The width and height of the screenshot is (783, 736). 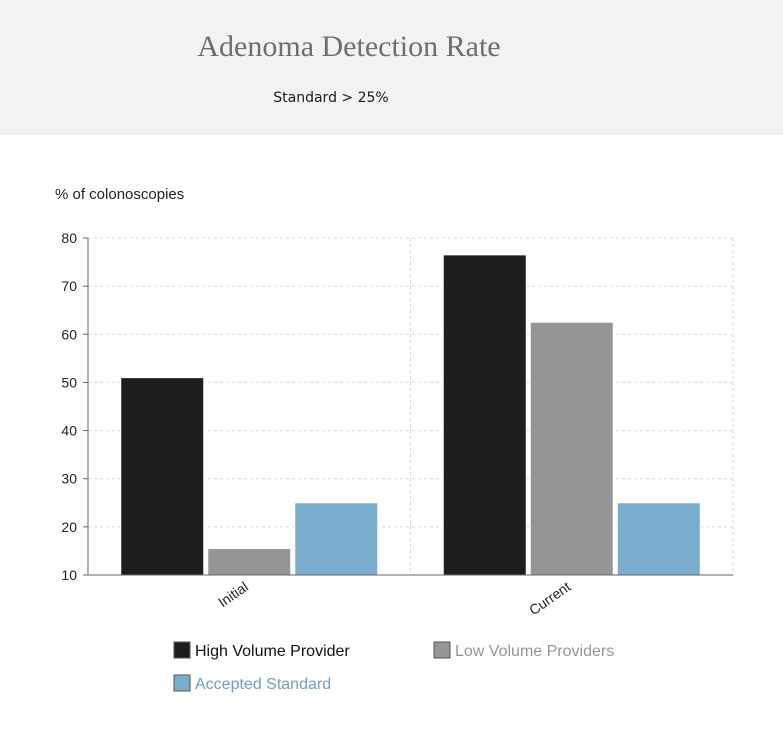 What do you see at coordinates (658, 539) in the screenshot?
I see `bar-accepted-standard-current` at bounding box center [658, 539].